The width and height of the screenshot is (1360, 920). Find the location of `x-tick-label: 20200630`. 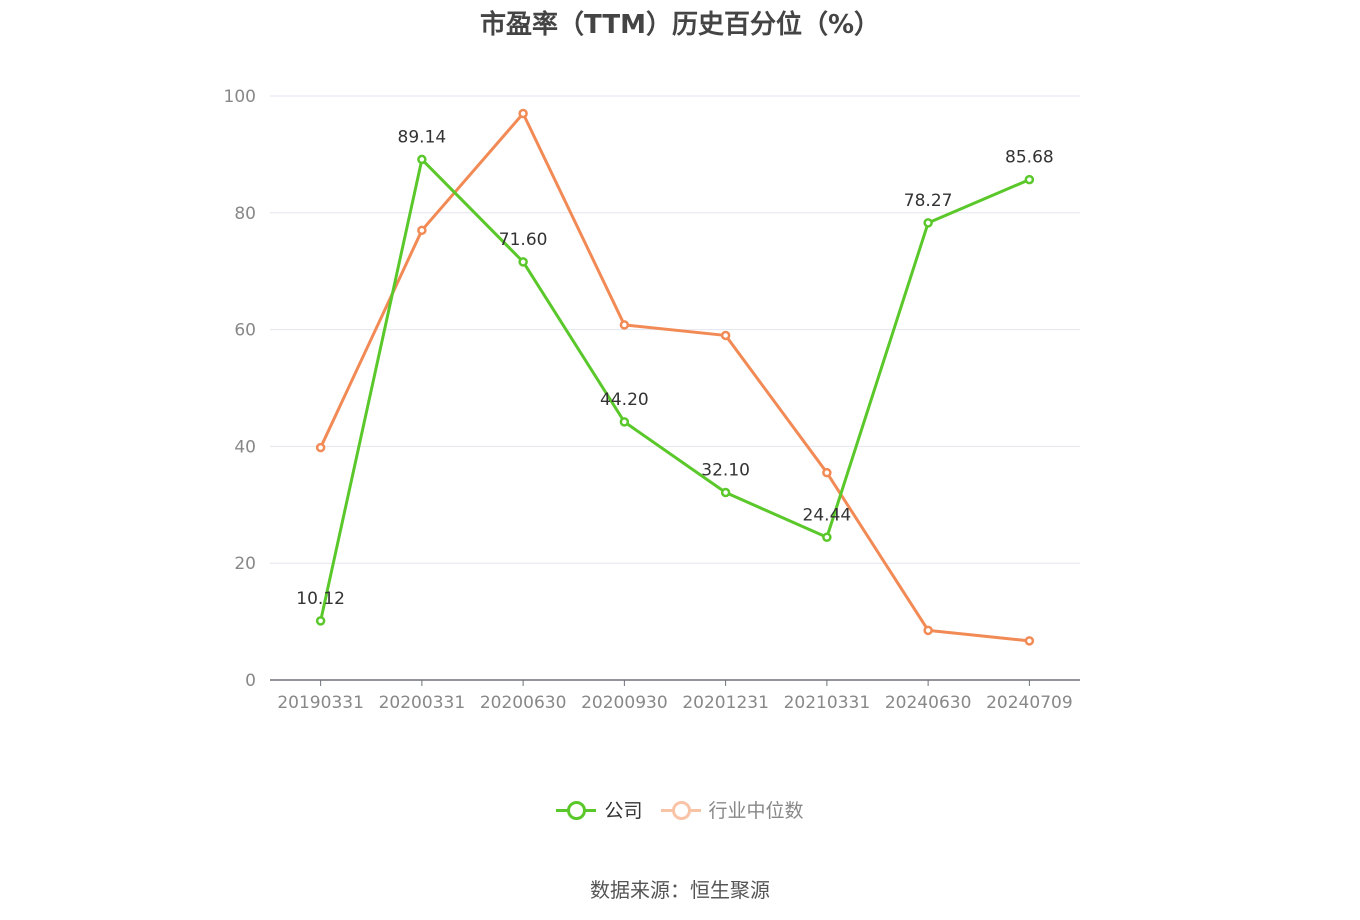

x-tick-label: 20200630 is located at coordinates (523, 703).